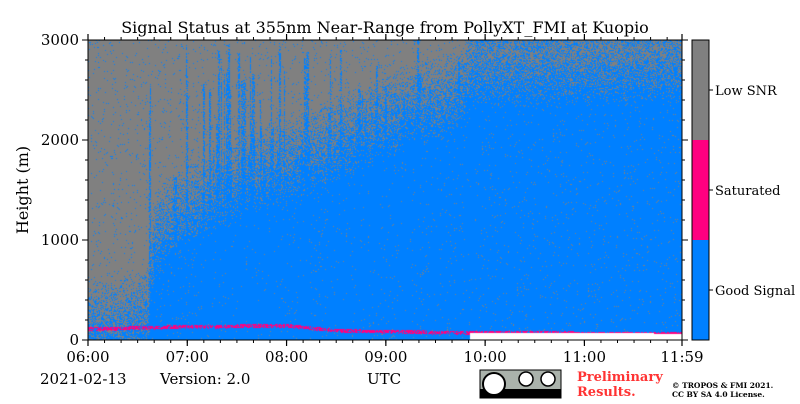 This screenshot has height=404, width=800. What do you see at coordinates (83, 379) in the screenshot?
I see `footer-date: 2021-02-13` at bounding box center [83, 379].